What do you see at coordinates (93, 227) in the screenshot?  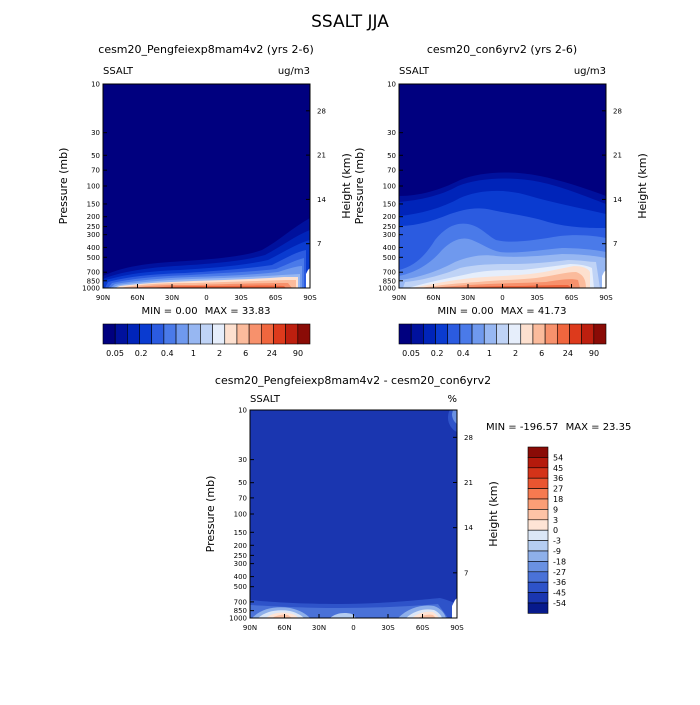 I see `panel-1-ytick-label: 250` at bounding box center [93, 227].